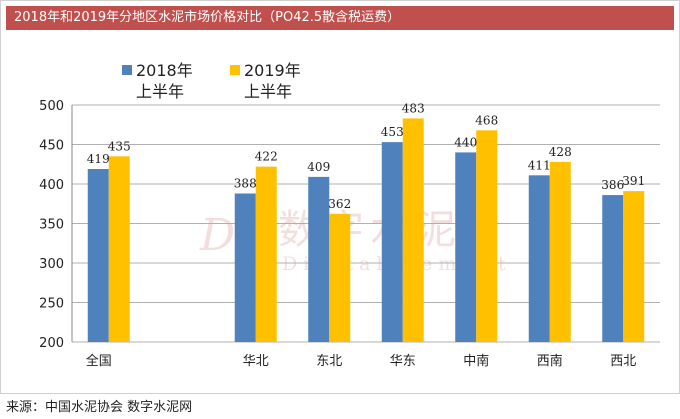 The width and height of the screenshot is (680, 419). What do you see at coordinates (51, 146) in the screenshot?
I see `y-tick-label: 450` at bounding box center [51, 146].